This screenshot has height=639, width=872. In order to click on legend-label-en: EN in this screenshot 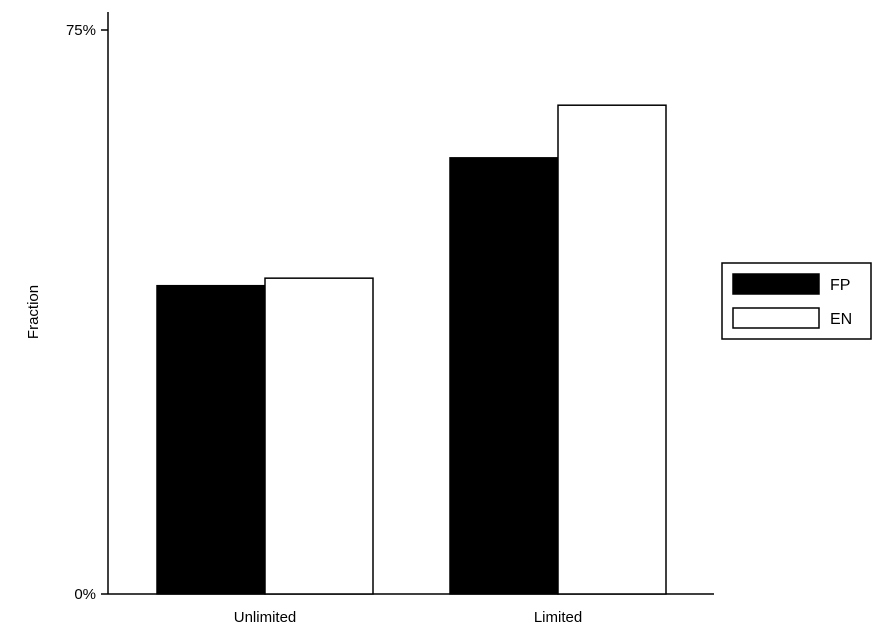, I will do `click(841, 319)`.